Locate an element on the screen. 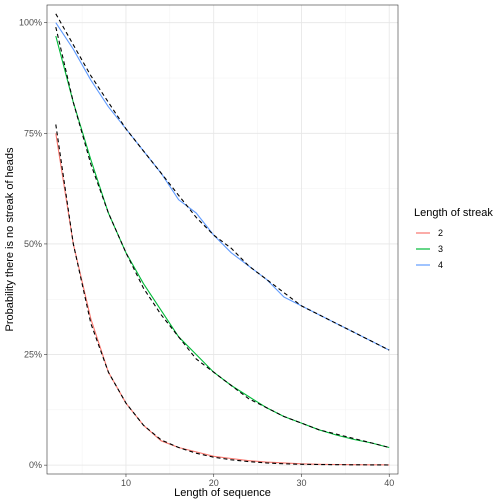 Image resolution: width=504 pixels, height=504 pixels. x-tick-label: 10 is located at coordinates (126, 483).